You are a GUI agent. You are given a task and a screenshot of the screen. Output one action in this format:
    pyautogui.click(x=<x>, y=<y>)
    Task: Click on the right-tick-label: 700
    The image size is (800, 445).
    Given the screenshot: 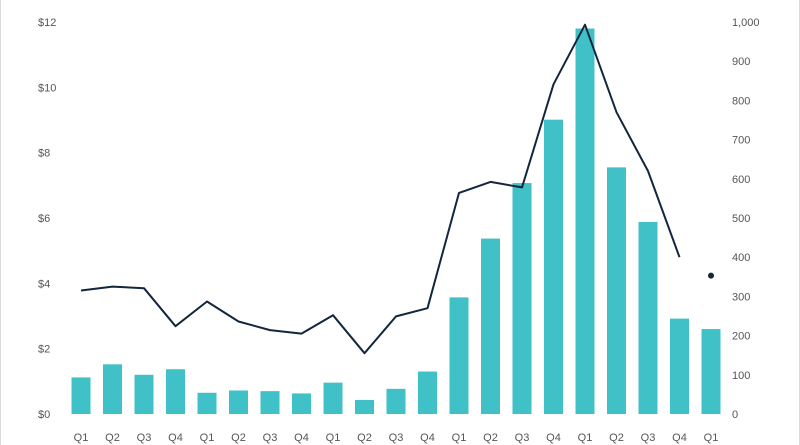 What is the action you would take?
    pyautogui.click(x=741, y=141)
    